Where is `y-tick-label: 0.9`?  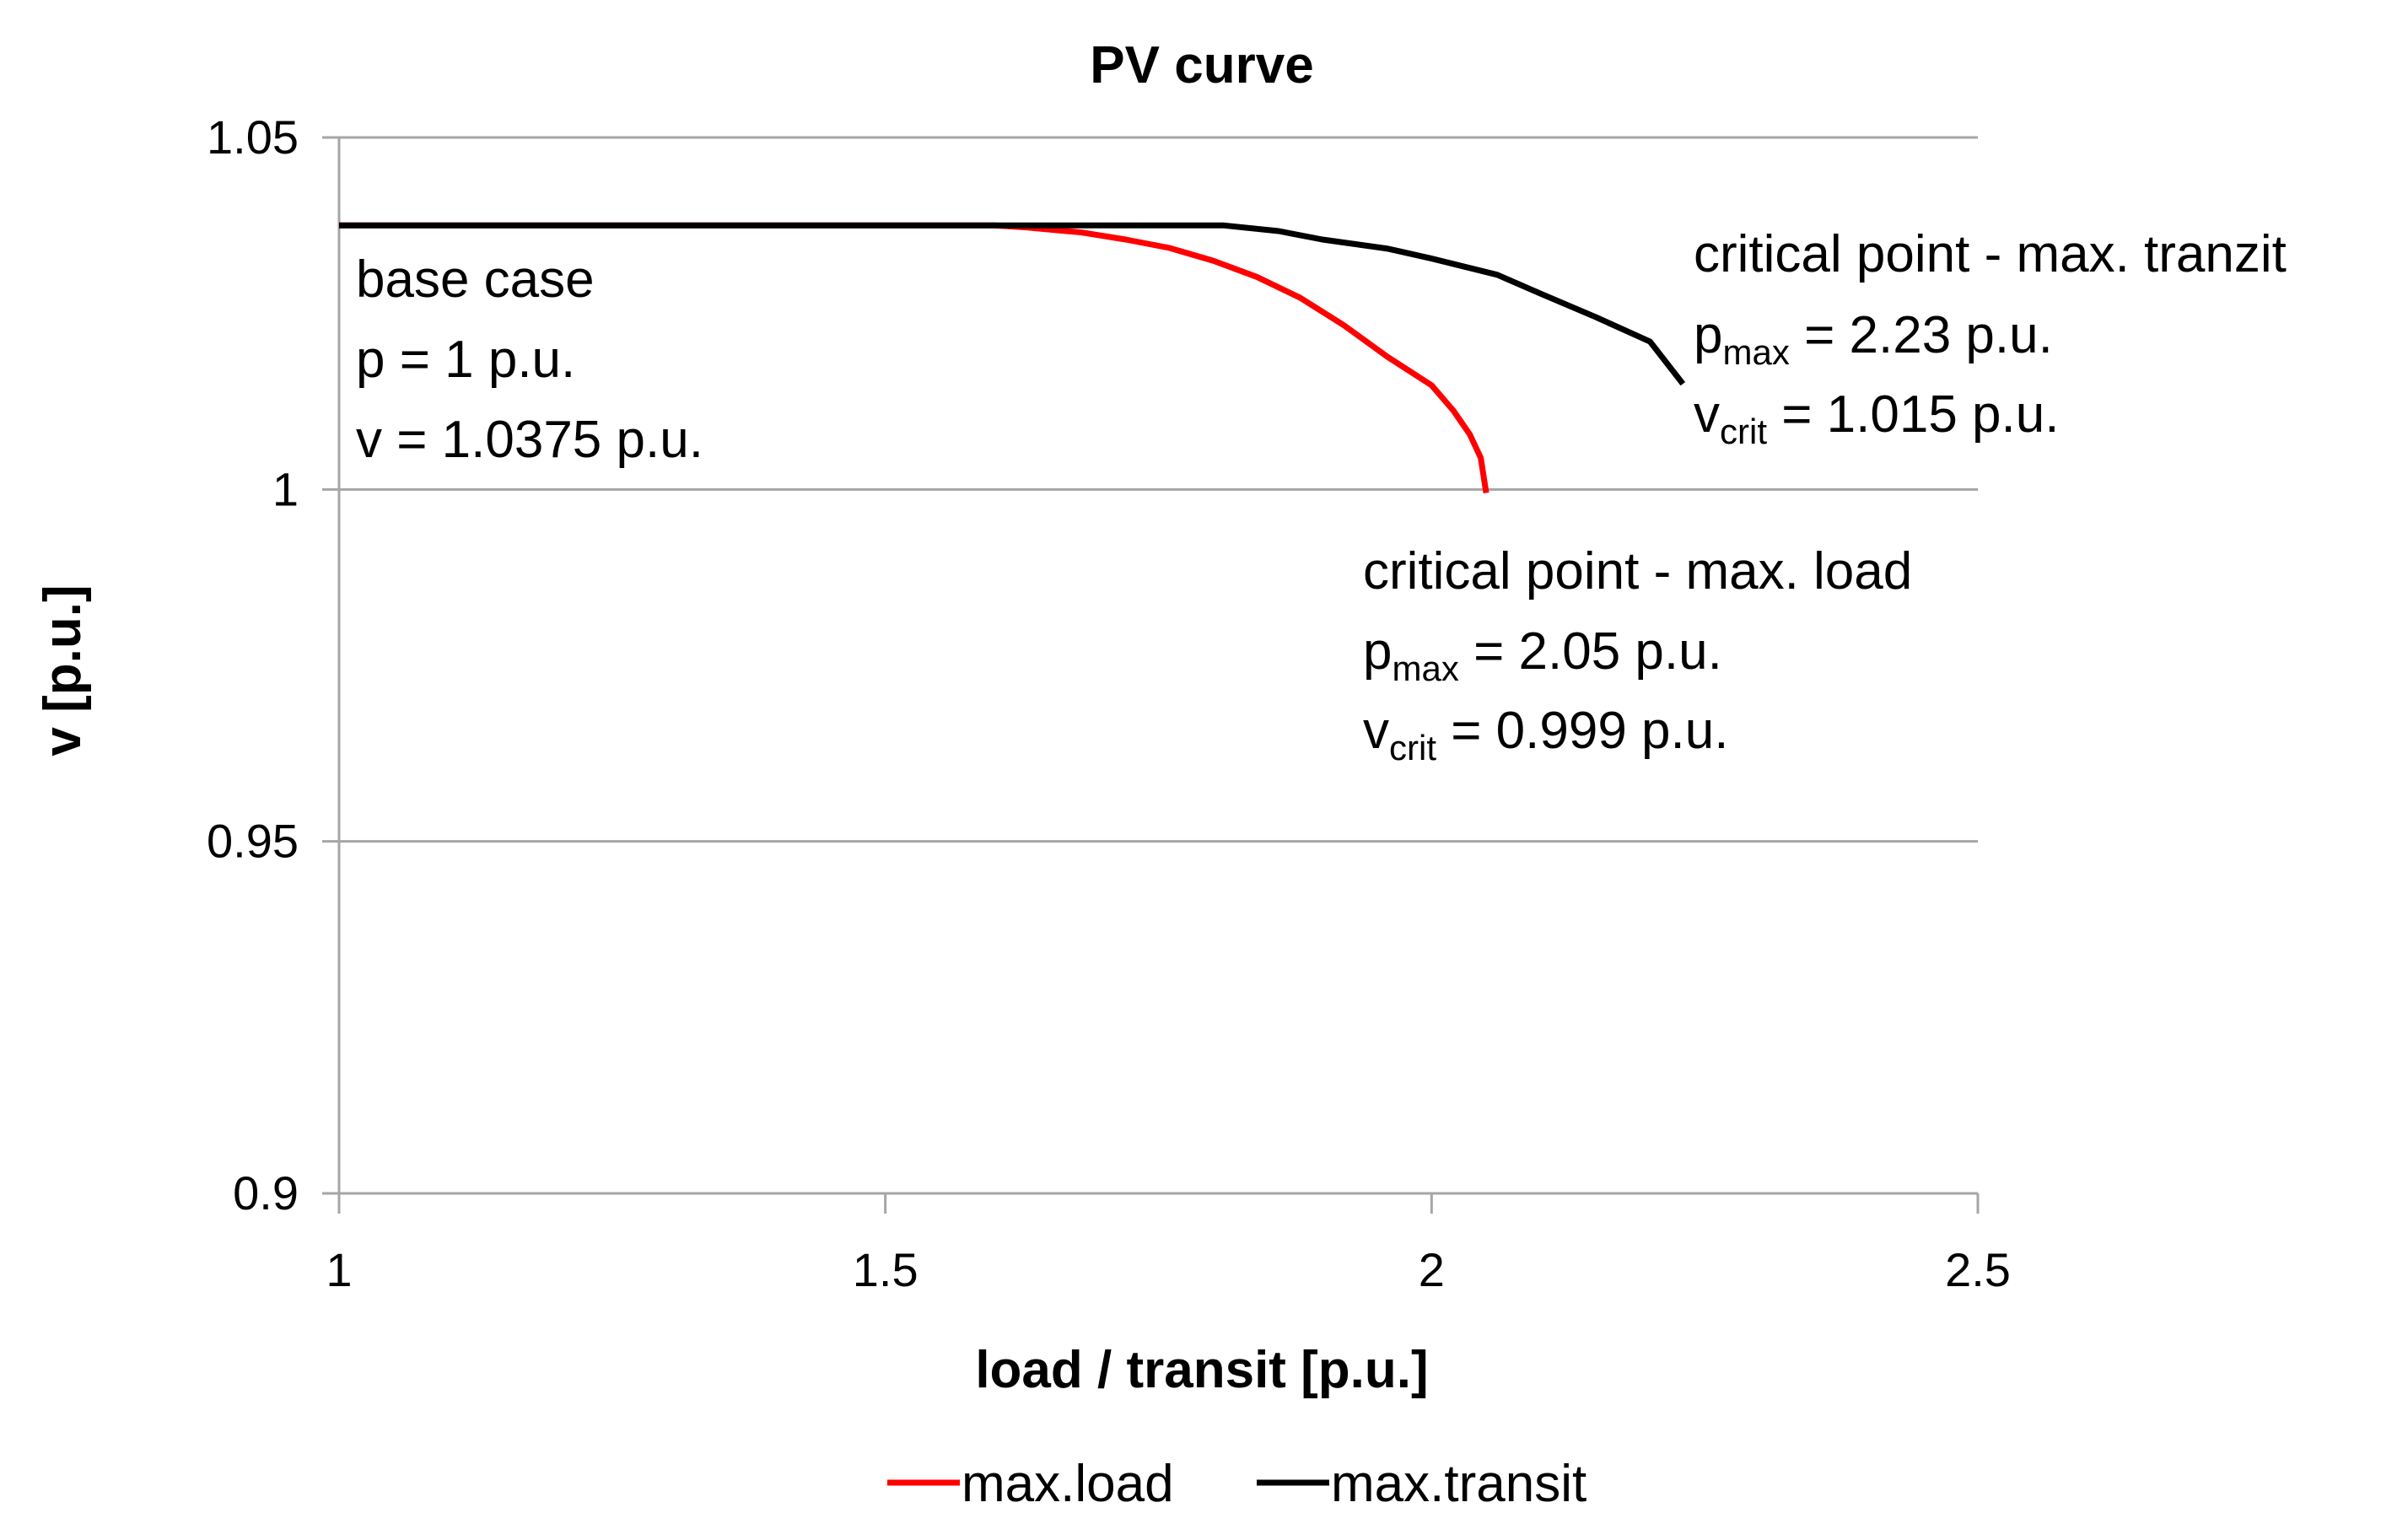 y-tick-label: 0.9 is located at coordinates (266, 1193).